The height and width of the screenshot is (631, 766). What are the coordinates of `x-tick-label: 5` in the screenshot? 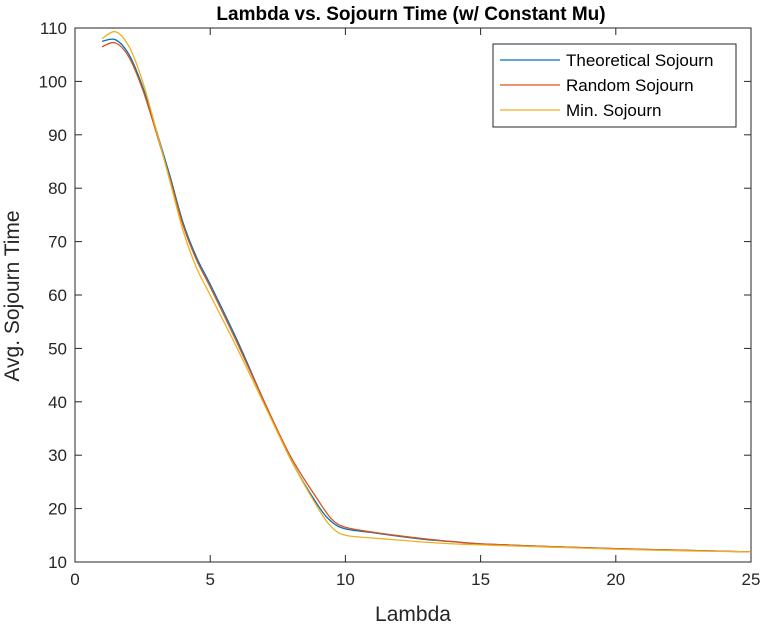 It's located at (209, 579).